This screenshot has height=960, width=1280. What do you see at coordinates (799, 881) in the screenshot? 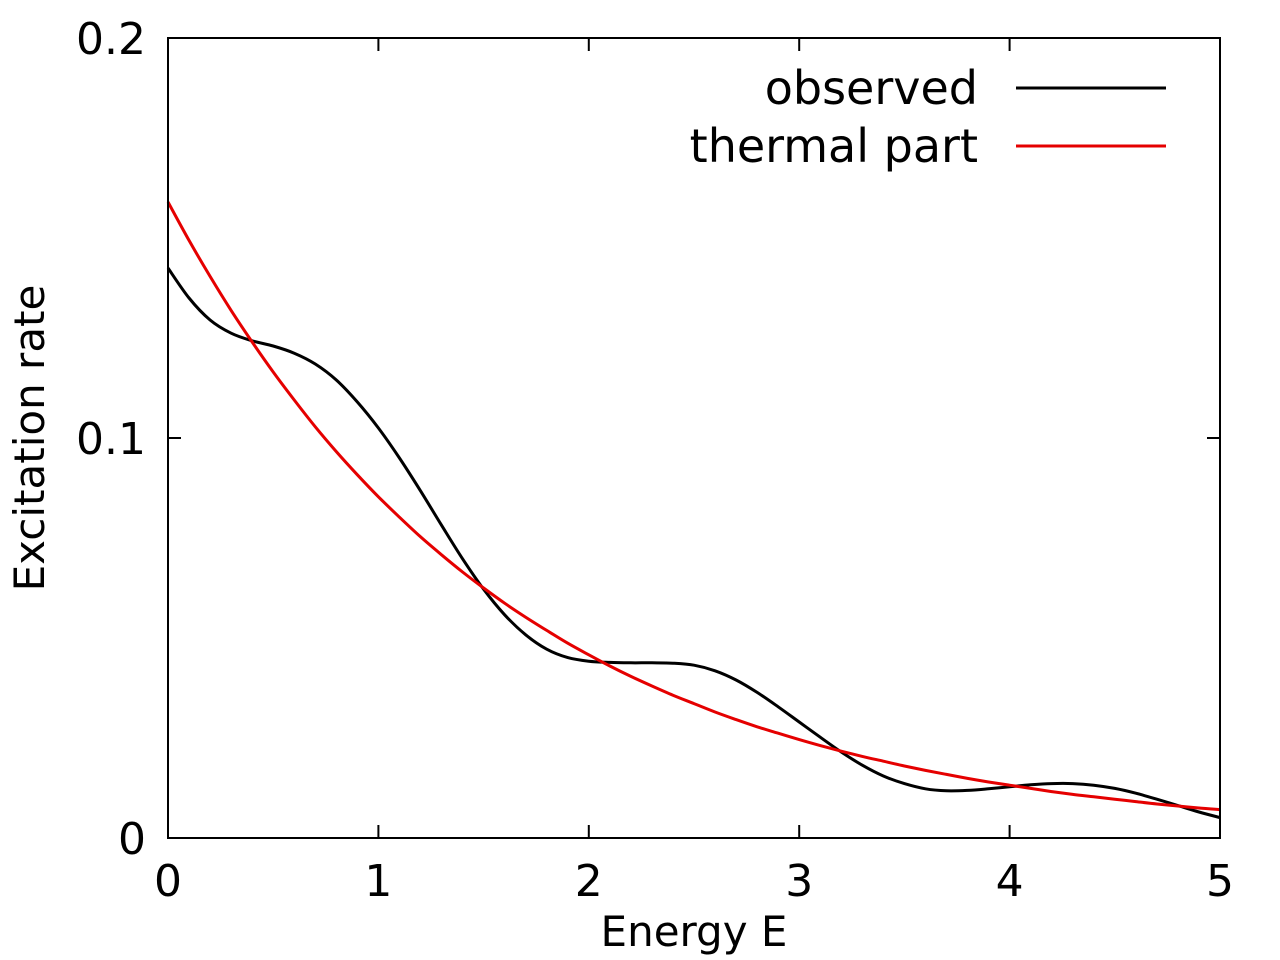
I see `x-tick-label: 3` at bounding box center [799, 881].